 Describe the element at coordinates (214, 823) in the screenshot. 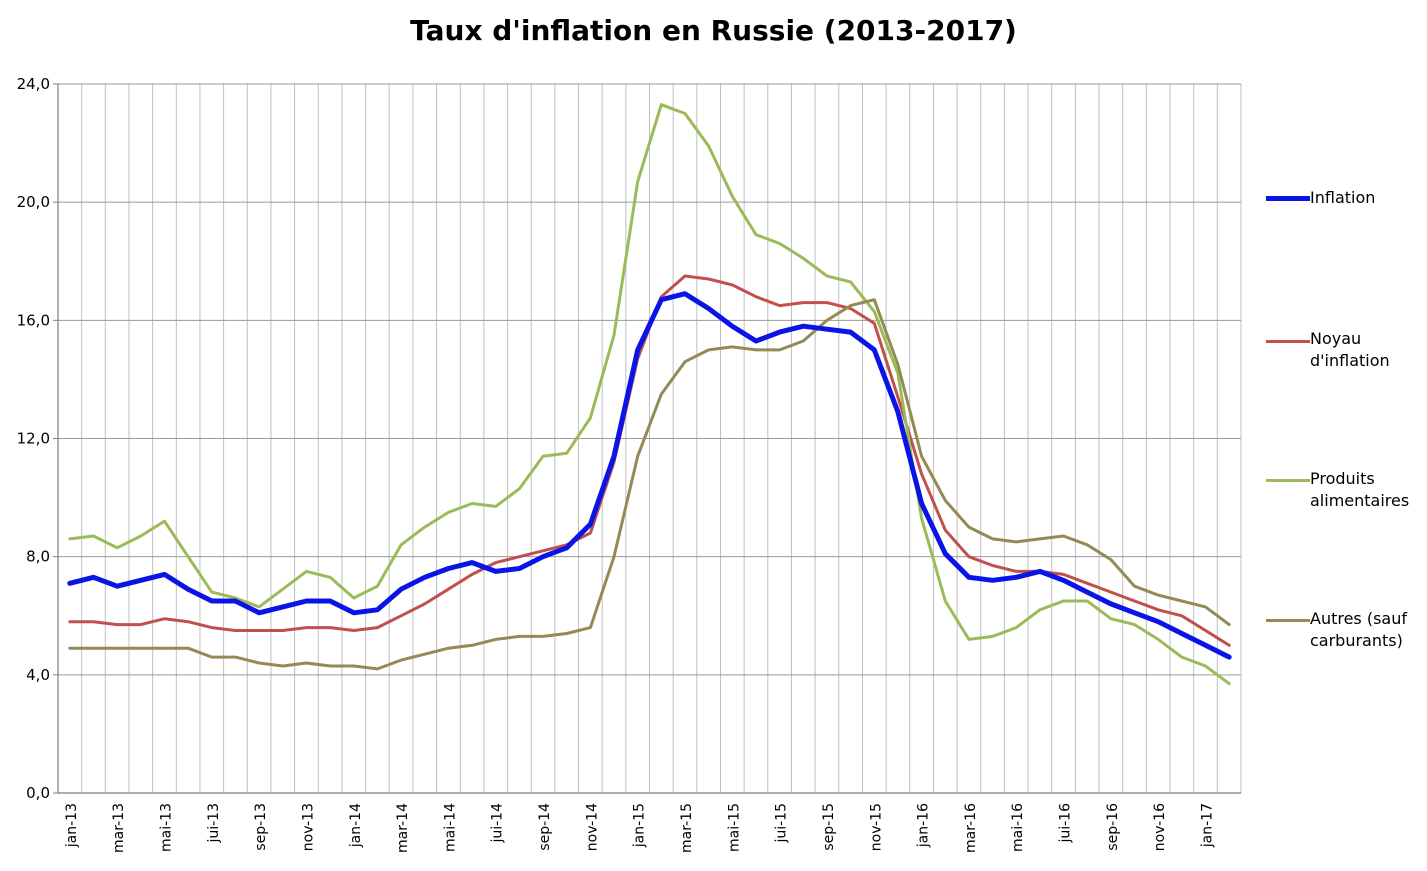

I see `x-tick-label: jui-13` at that location.